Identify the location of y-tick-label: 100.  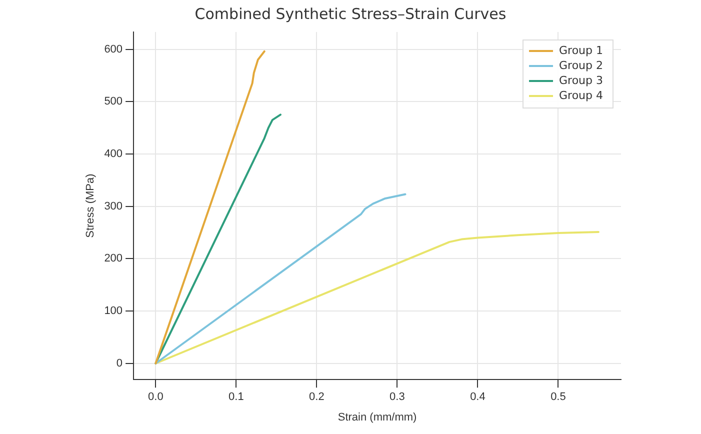
(113, 311).